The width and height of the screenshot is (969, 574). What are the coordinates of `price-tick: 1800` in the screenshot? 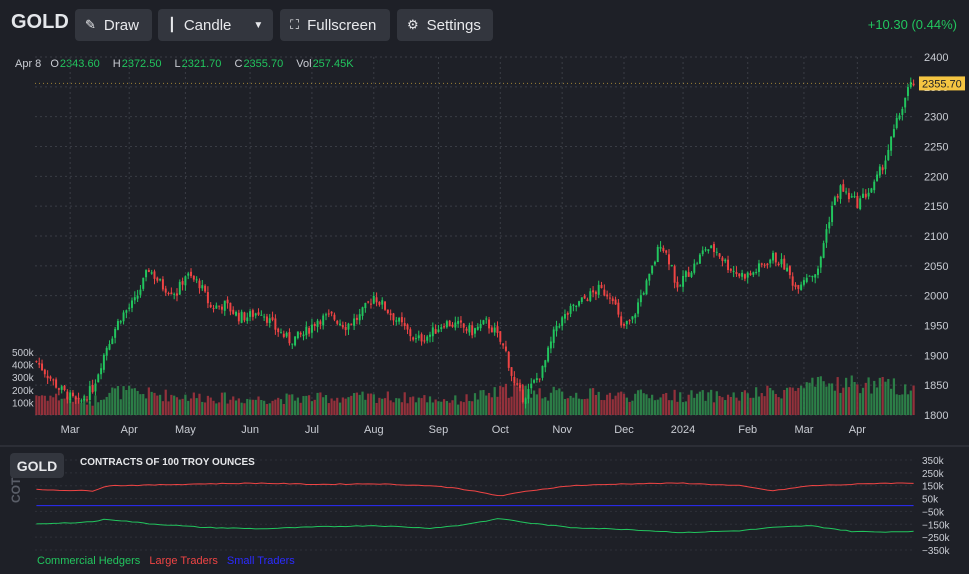 It's located at (936, 416).